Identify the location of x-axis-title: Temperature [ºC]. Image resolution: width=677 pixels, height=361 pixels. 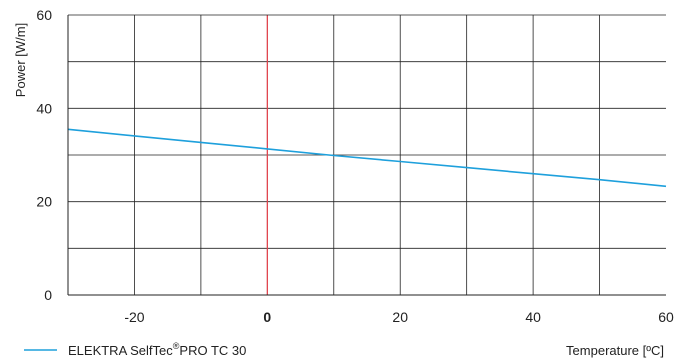
(615, 350).